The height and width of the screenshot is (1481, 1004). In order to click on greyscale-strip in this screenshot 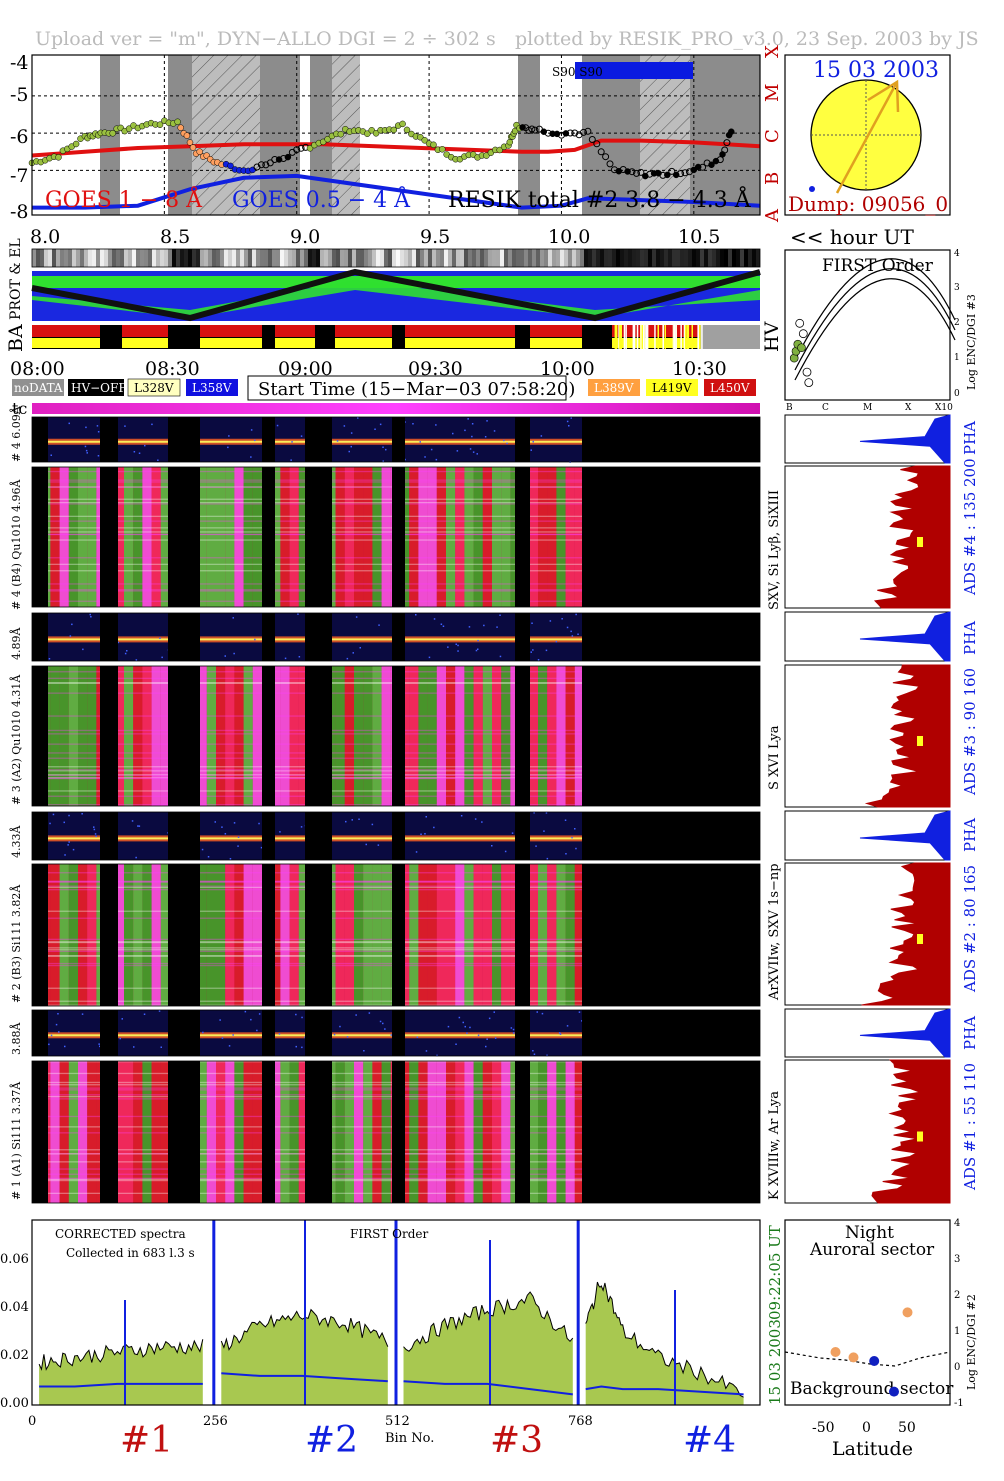, I will do `click(396, 258)`.